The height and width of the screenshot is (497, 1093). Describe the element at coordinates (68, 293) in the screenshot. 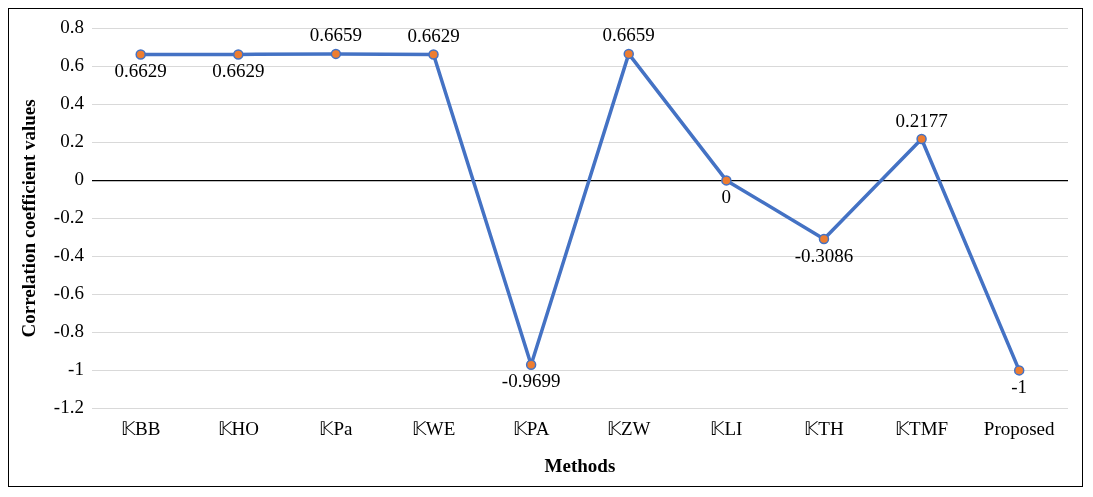

I see `y-tick-label: -0.6` at that location.